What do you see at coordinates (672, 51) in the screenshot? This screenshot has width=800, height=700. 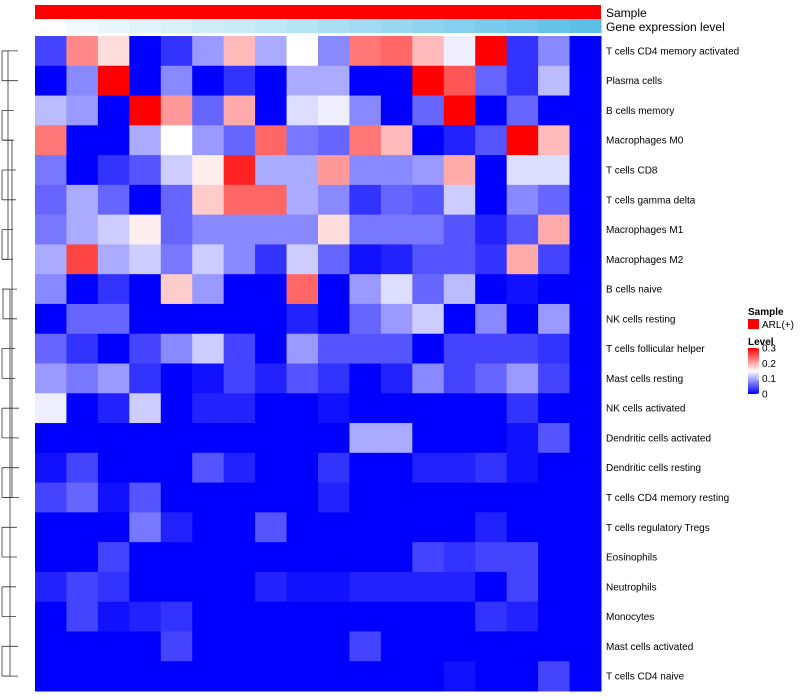 I see `row-label: T cells CD4 memory activated` at bounding box center [672, 51].